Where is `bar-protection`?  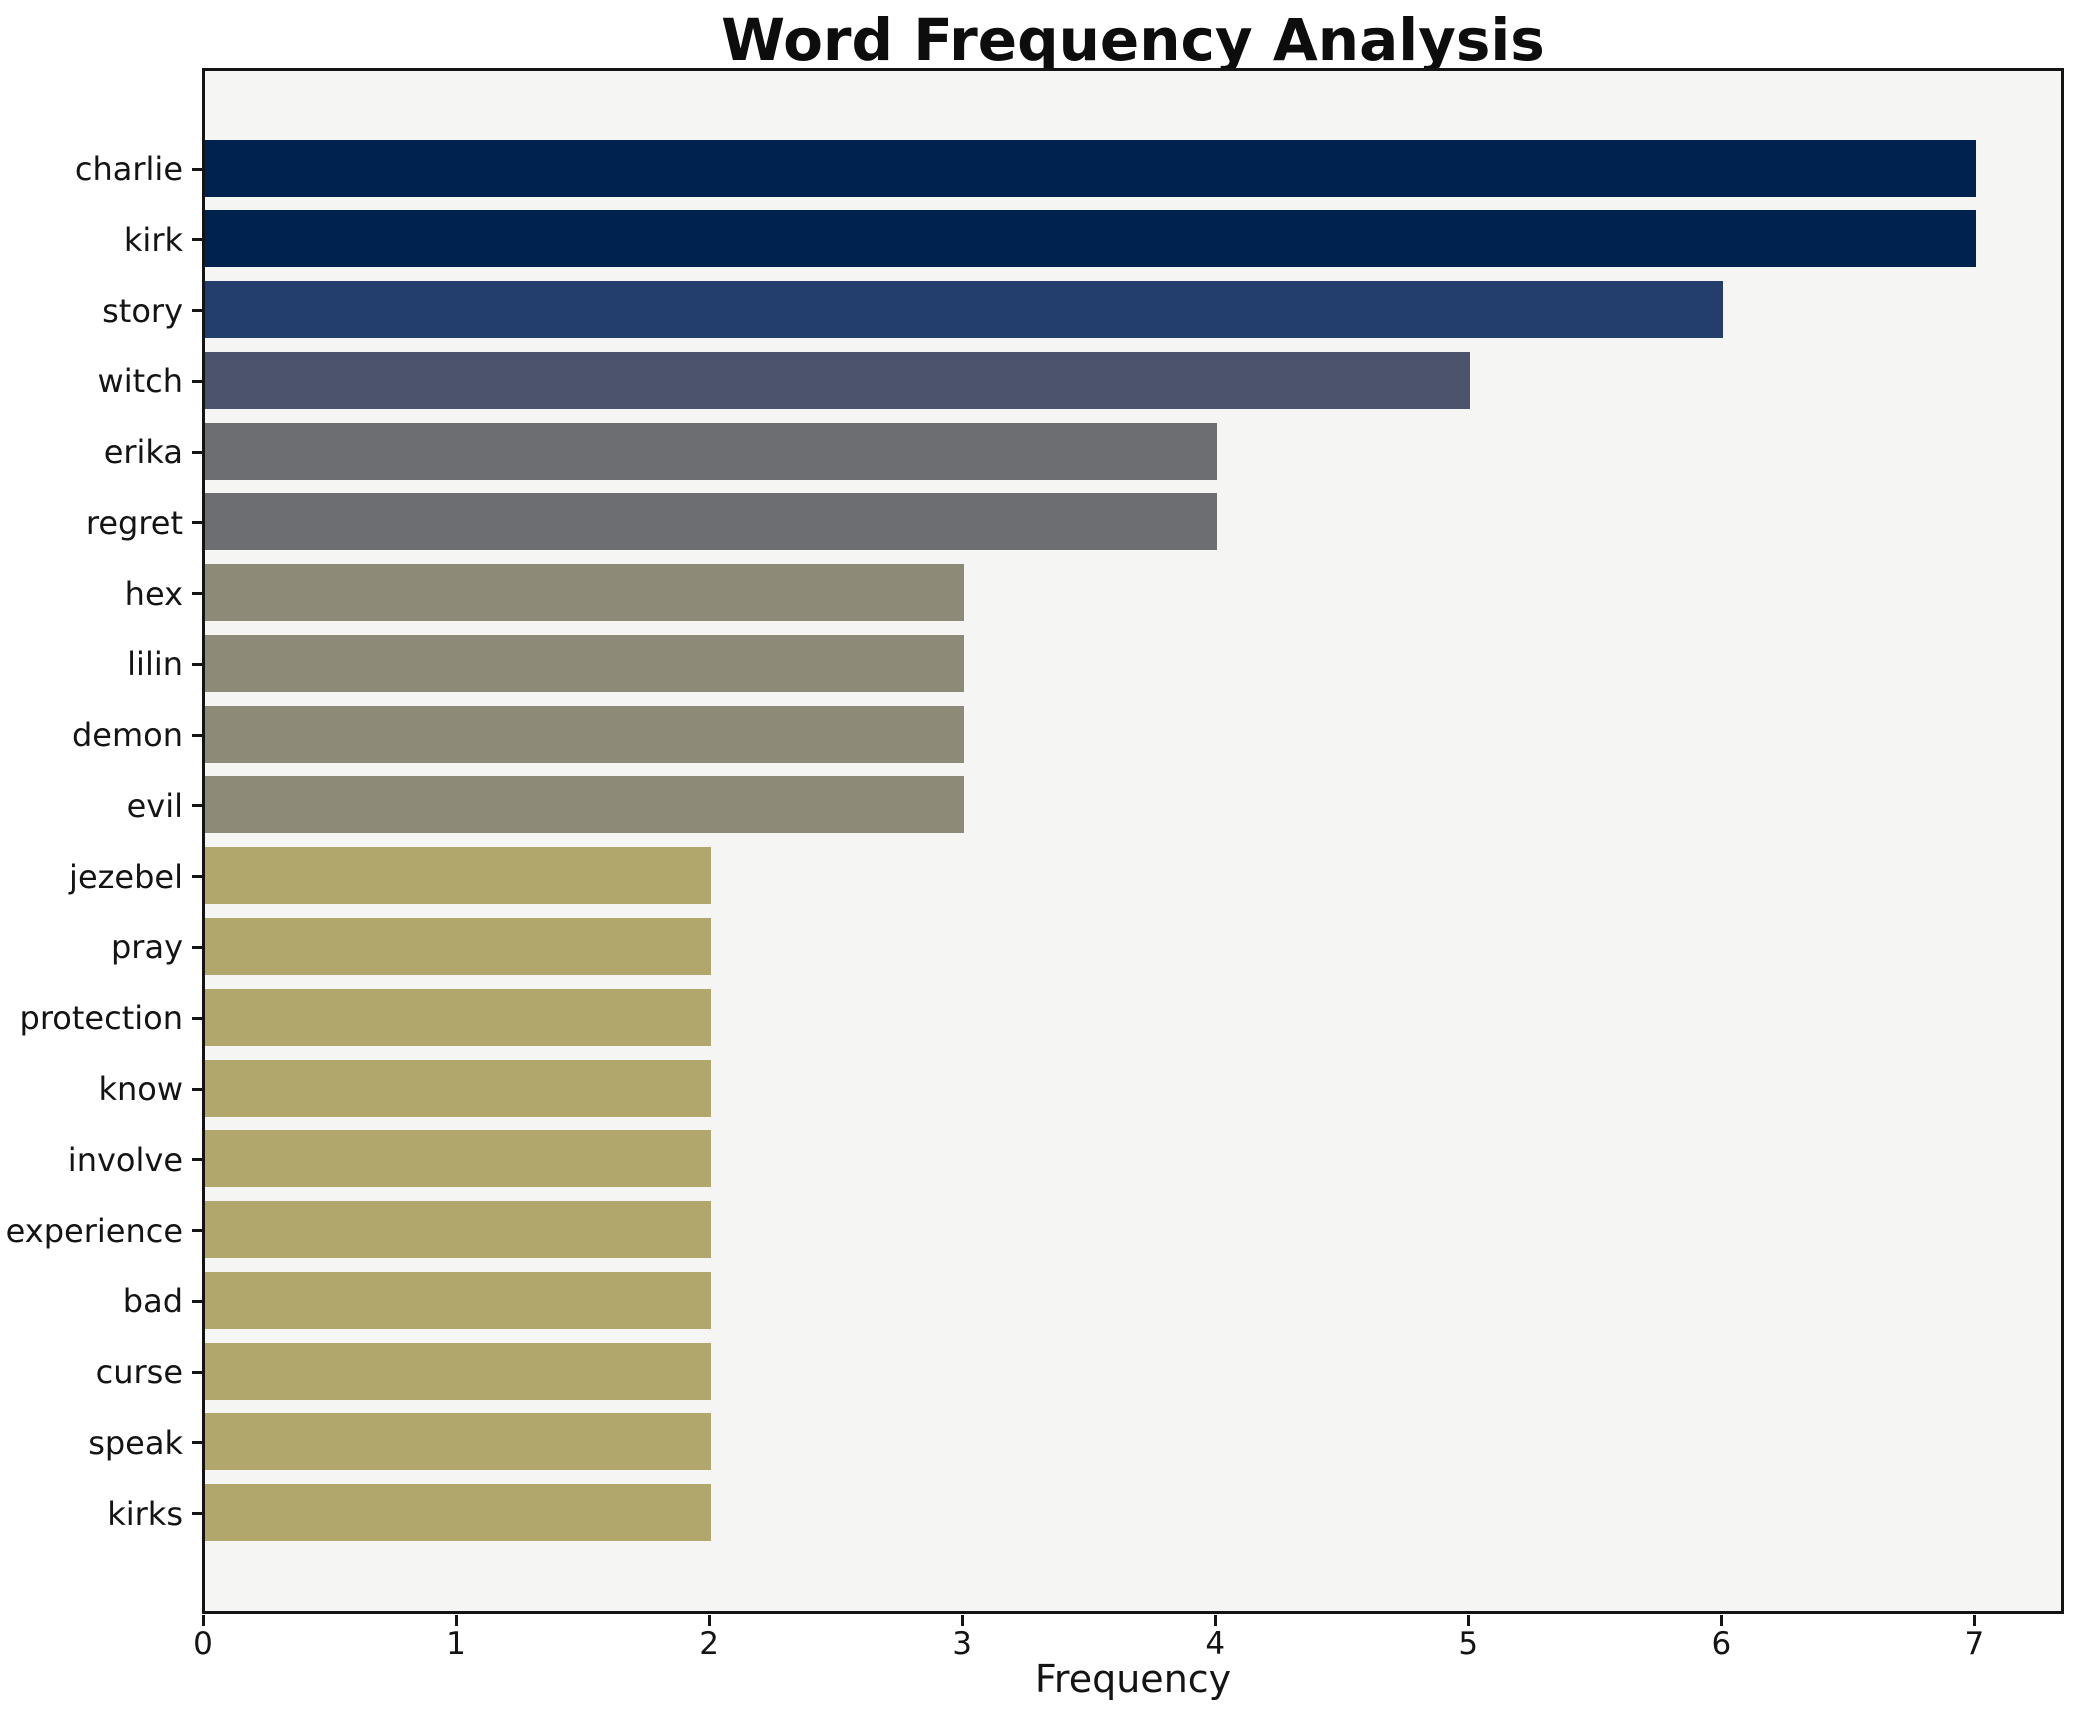
bar-protection is located at coordinates (458, 1017).